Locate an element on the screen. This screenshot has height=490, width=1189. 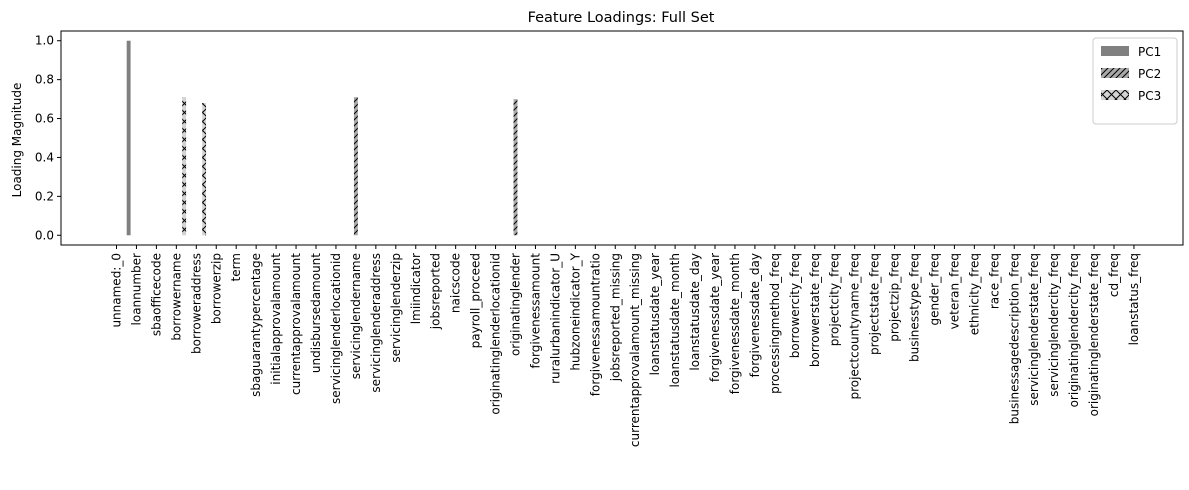
x-tick-label: originatinglender is located at coordinates (516, 304).